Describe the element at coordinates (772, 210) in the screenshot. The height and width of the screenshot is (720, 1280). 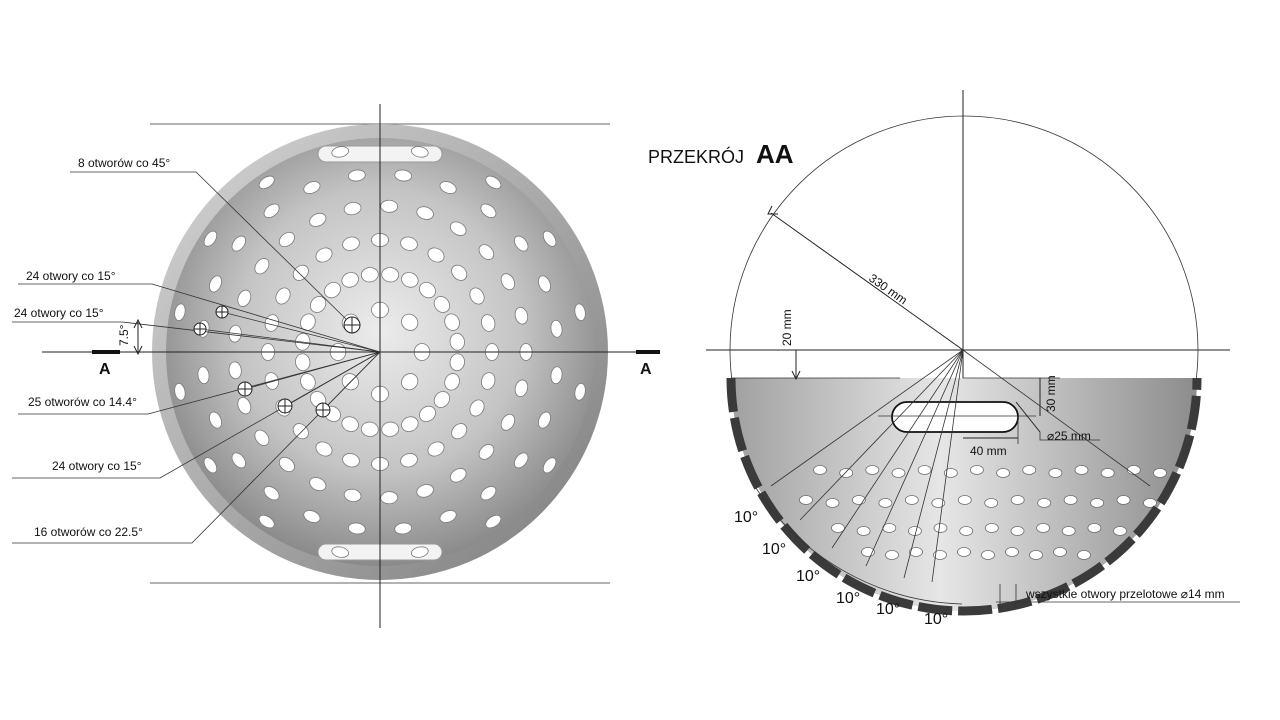
I see `arrow-radius-icon` at that location.